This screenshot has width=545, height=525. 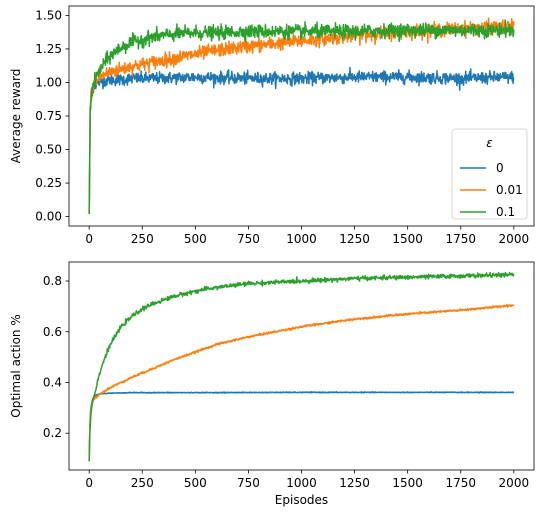 I want to click on y-tick-label: 0.2, so click(x=52, y=433).